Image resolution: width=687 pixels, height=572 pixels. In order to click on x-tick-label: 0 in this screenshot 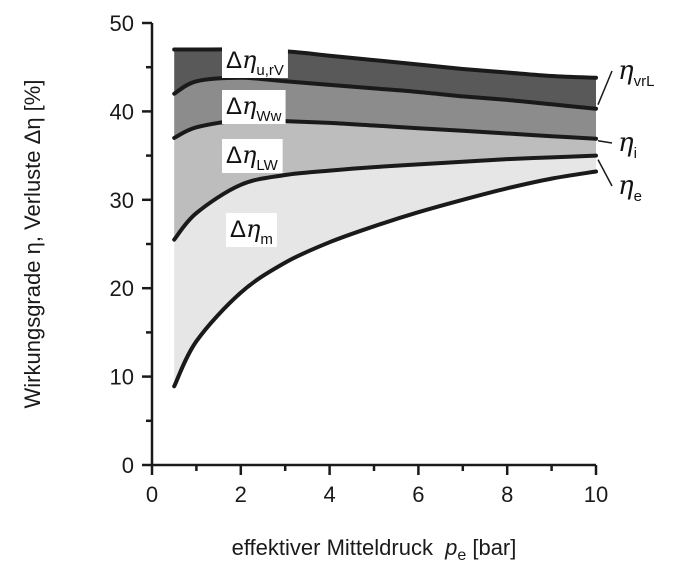, I will do `click(152, 494)`.